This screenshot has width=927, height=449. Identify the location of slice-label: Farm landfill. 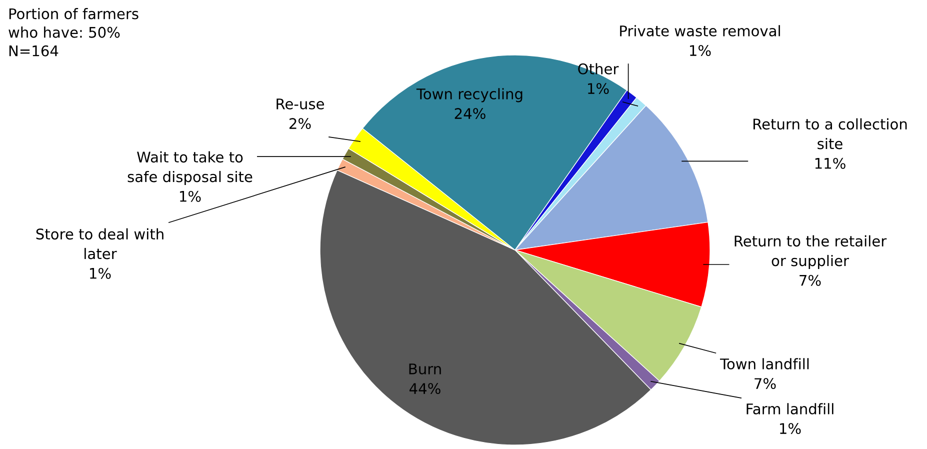
(790, 408).